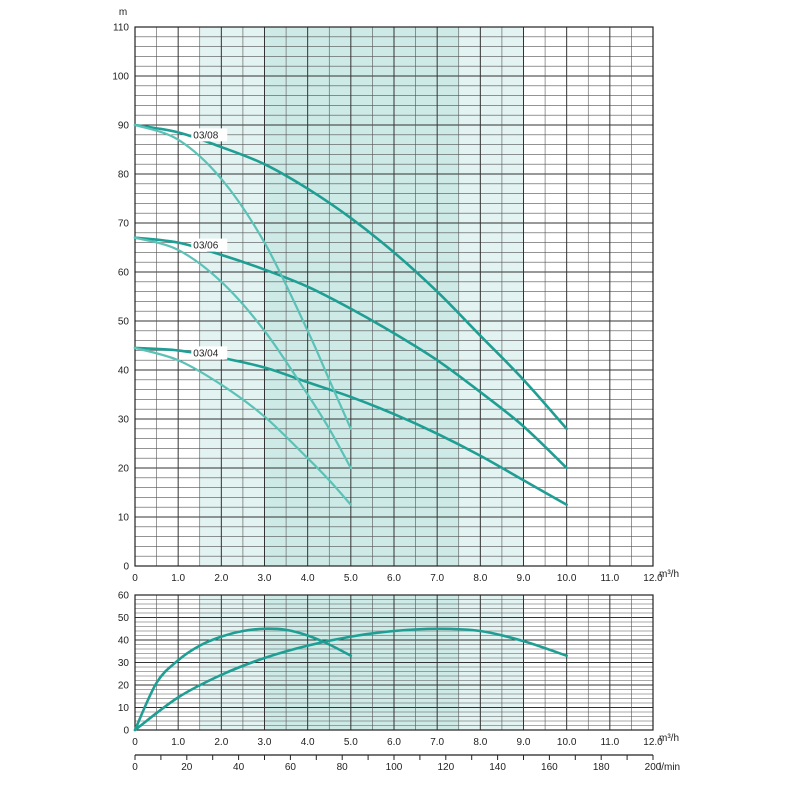  I want to click on y-tick-label: 80, so click(124, 175).